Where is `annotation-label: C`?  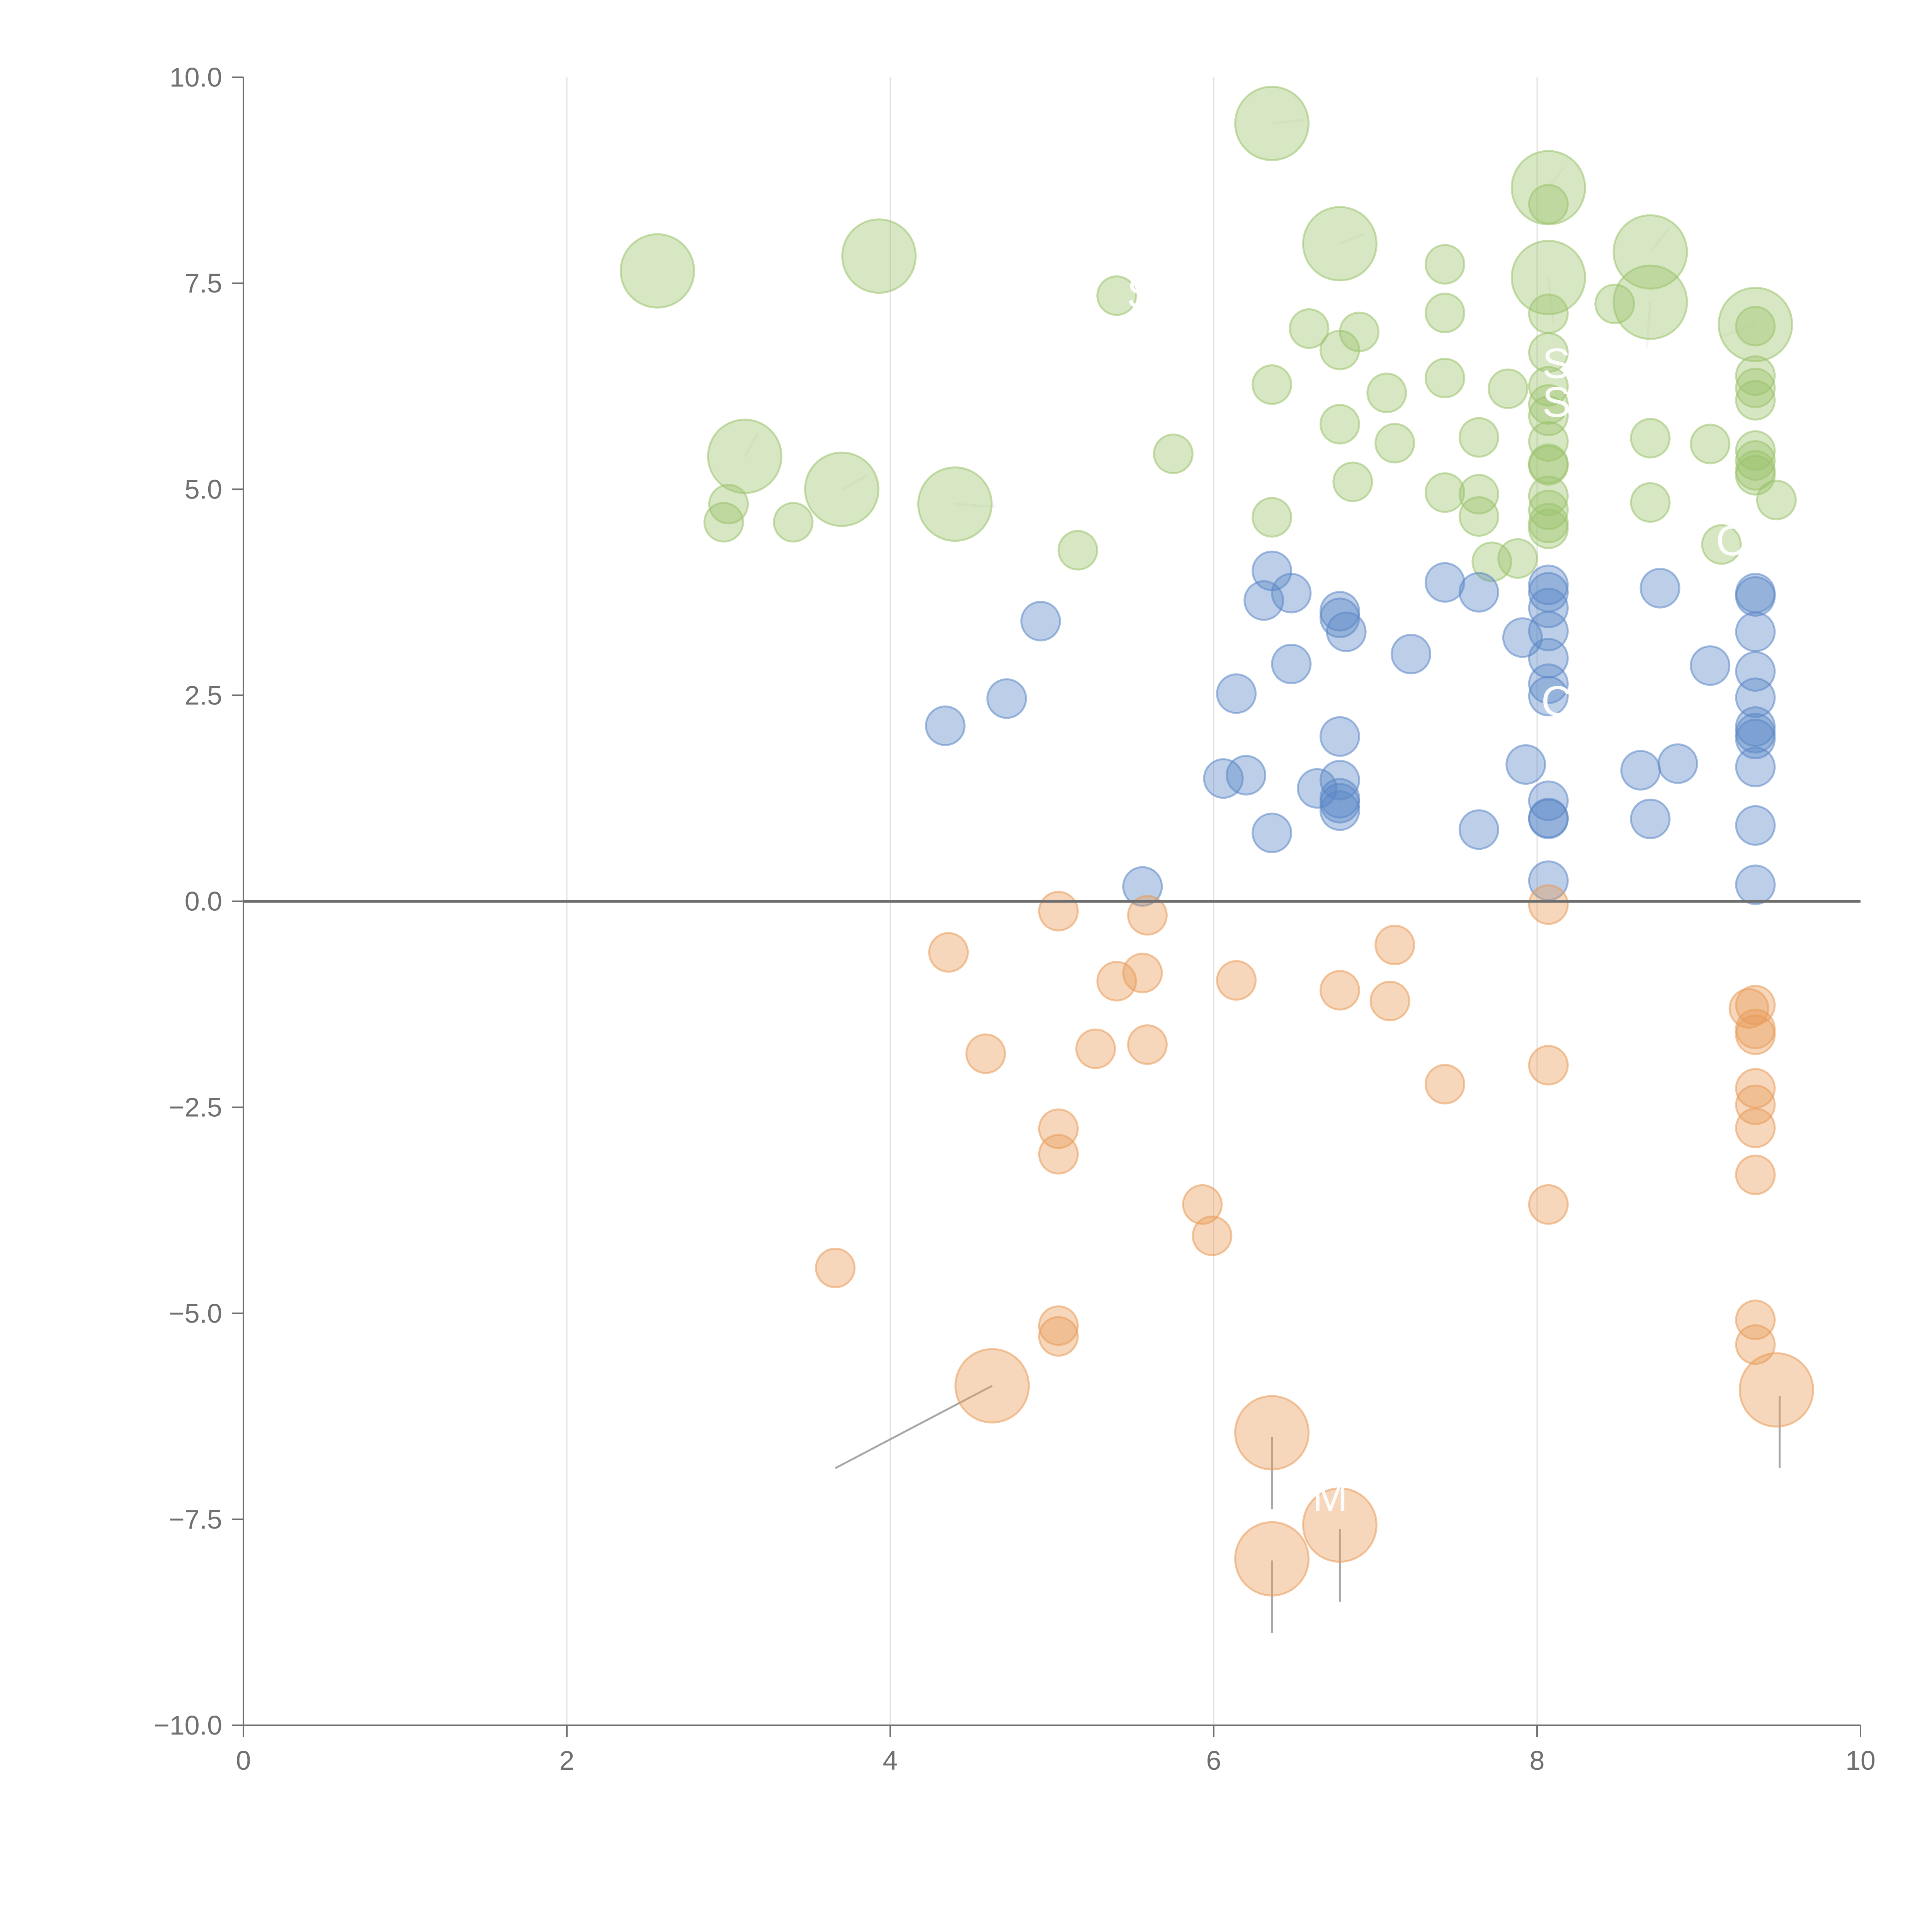
annotation-label: C is located at coordinates (1556, 702).